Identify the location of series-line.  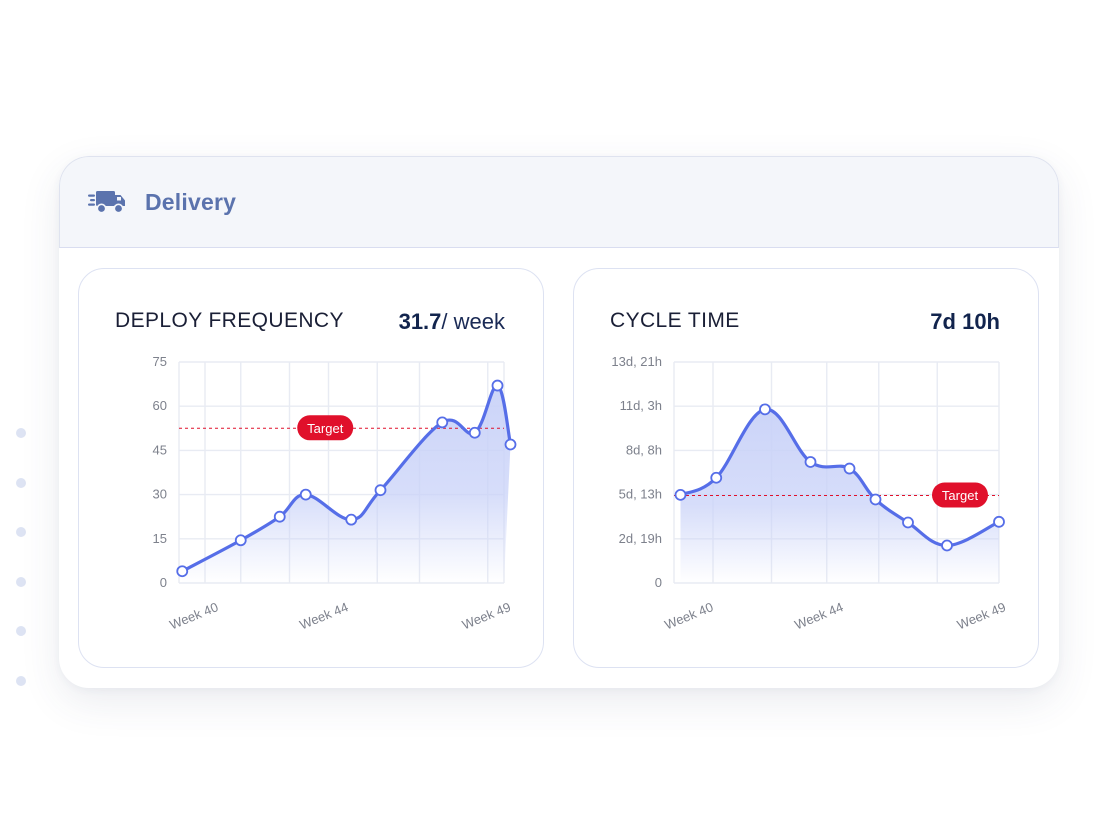
(346, 478).